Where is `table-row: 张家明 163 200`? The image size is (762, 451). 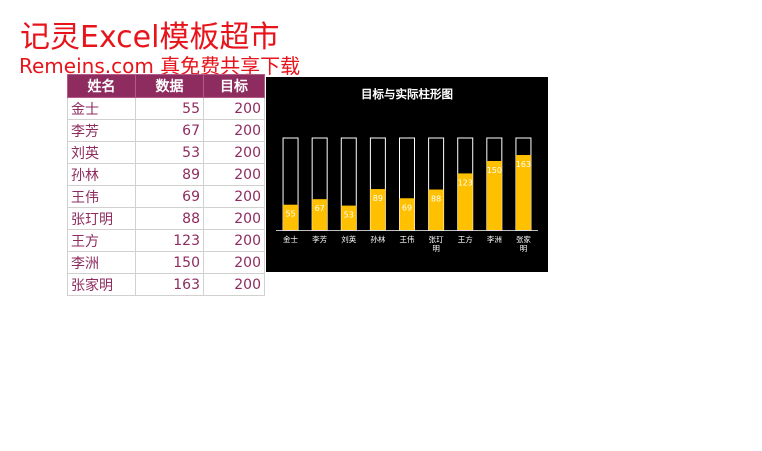 table-row: 张家明 163 200 is located at coordinates (166, 284).